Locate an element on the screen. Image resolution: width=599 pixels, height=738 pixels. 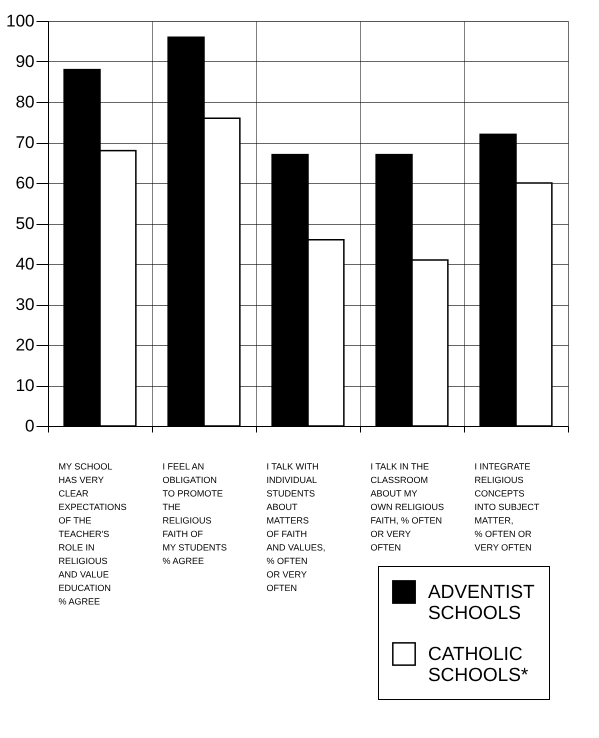
category-label: I TALK WITH INDIVIDUAL STUDENTS ABOUT MATTERS OF FAITH AND VALUES, % OFTEN OR VERY OFTEN is located at coordinates (296, 527).